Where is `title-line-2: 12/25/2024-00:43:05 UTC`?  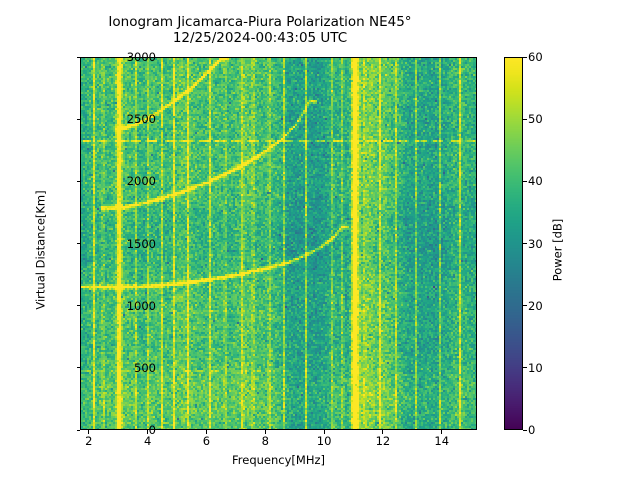
title-line-2: 12/25/2024-00:43:05 UTC is located at coordinates (260, 38).